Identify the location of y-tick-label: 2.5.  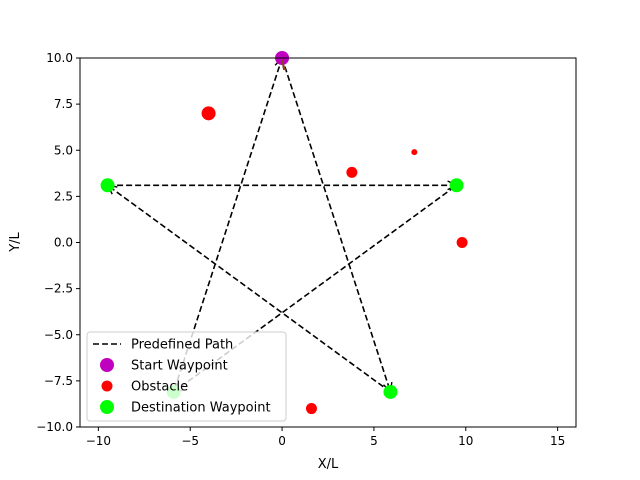
(63, 196).